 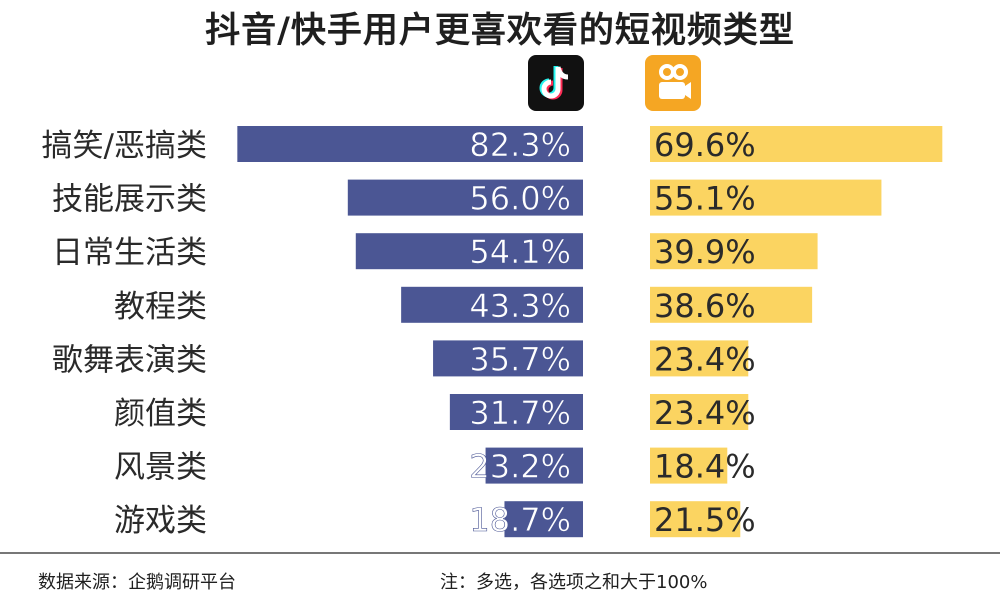 I want to click on kuaishou-value-label: 69.6%, so click(x=705, y=145).